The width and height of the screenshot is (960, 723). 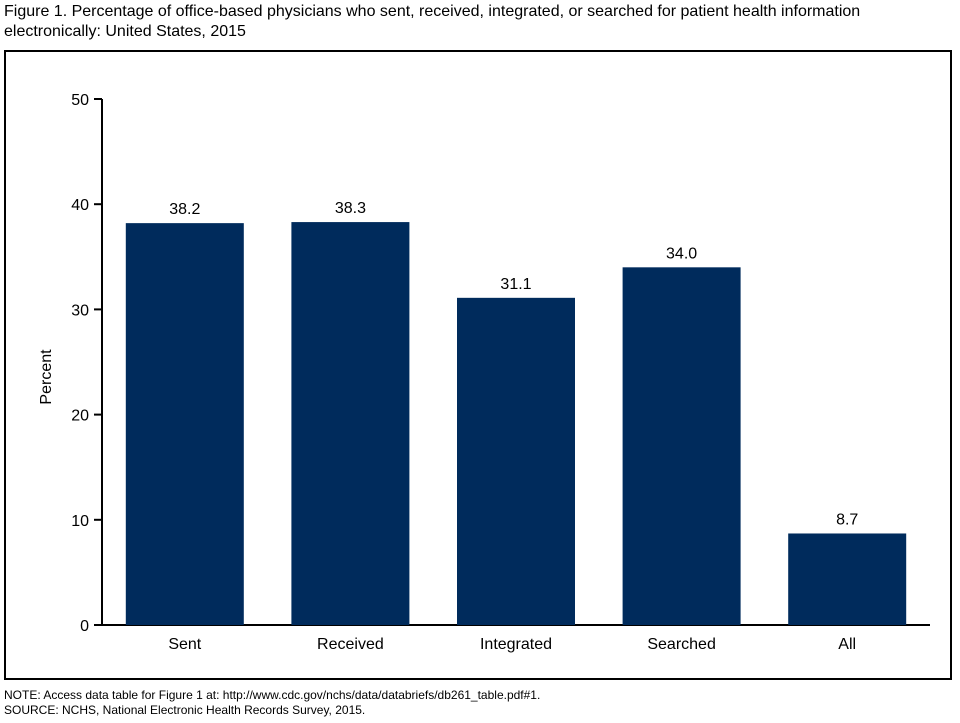 What do you see at coordinates (847, 579) in the screenshot?
I see `bar-all` at bounding box center [847, 579].